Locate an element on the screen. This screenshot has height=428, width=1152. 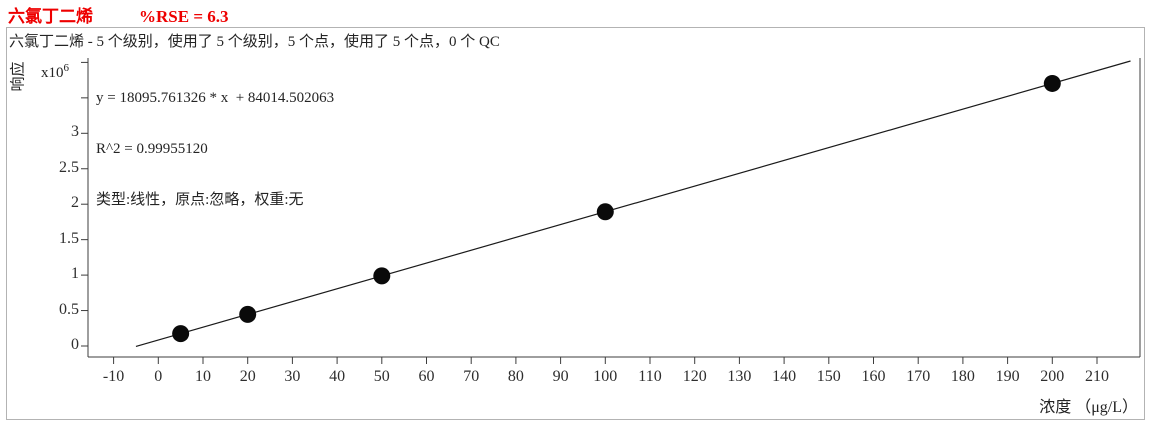
y-tick-label: 0.5 is located at coordinates (69, 309).